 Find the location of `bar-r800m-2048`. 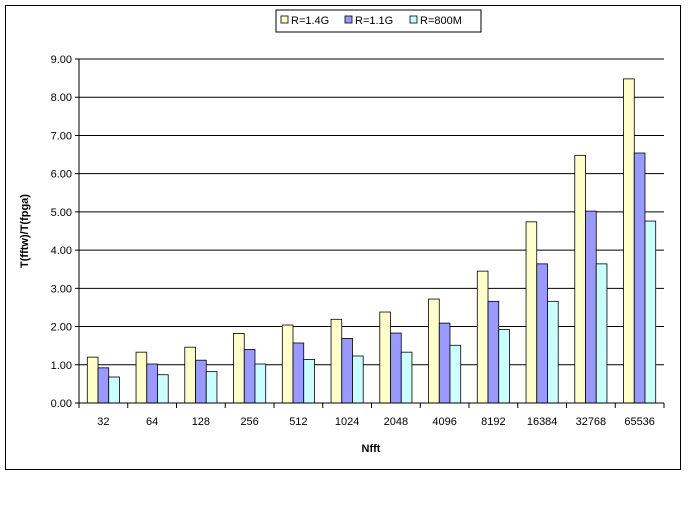

bar-r800m-2048 is located at coordinates (406, 377).